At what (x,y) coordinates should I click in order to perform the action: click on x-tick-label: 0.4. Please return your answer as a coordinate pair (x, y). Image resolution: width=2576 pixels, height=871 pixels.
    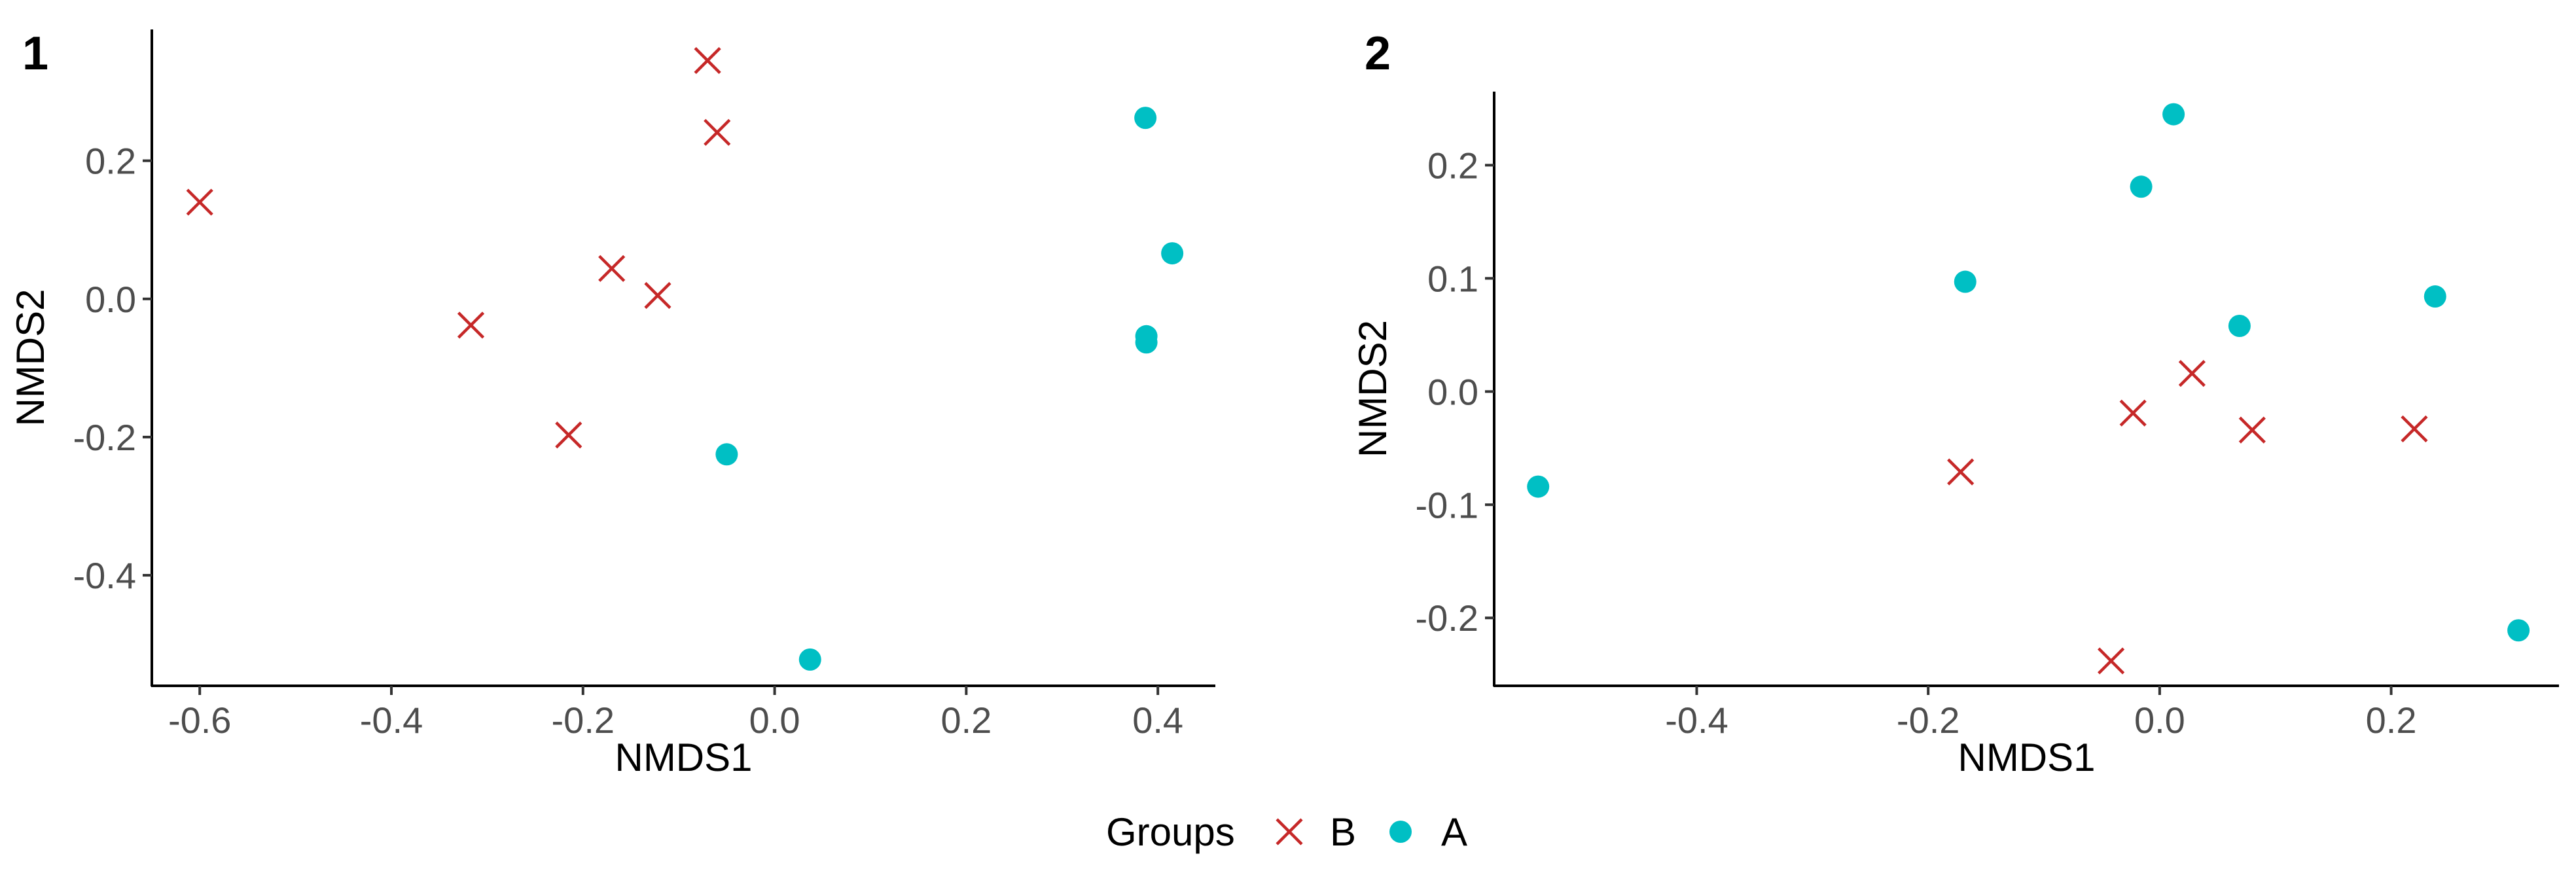
    Looking at the image, I should click on (1157, 721).